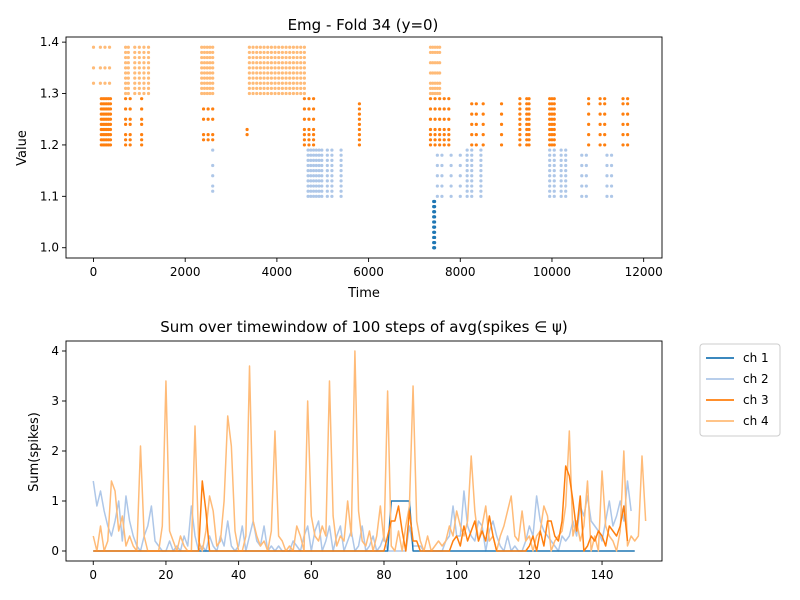  Describe the element at coordinates (756, 421) in the screenshot. I see `legend-label-4: ch 4` at that location.